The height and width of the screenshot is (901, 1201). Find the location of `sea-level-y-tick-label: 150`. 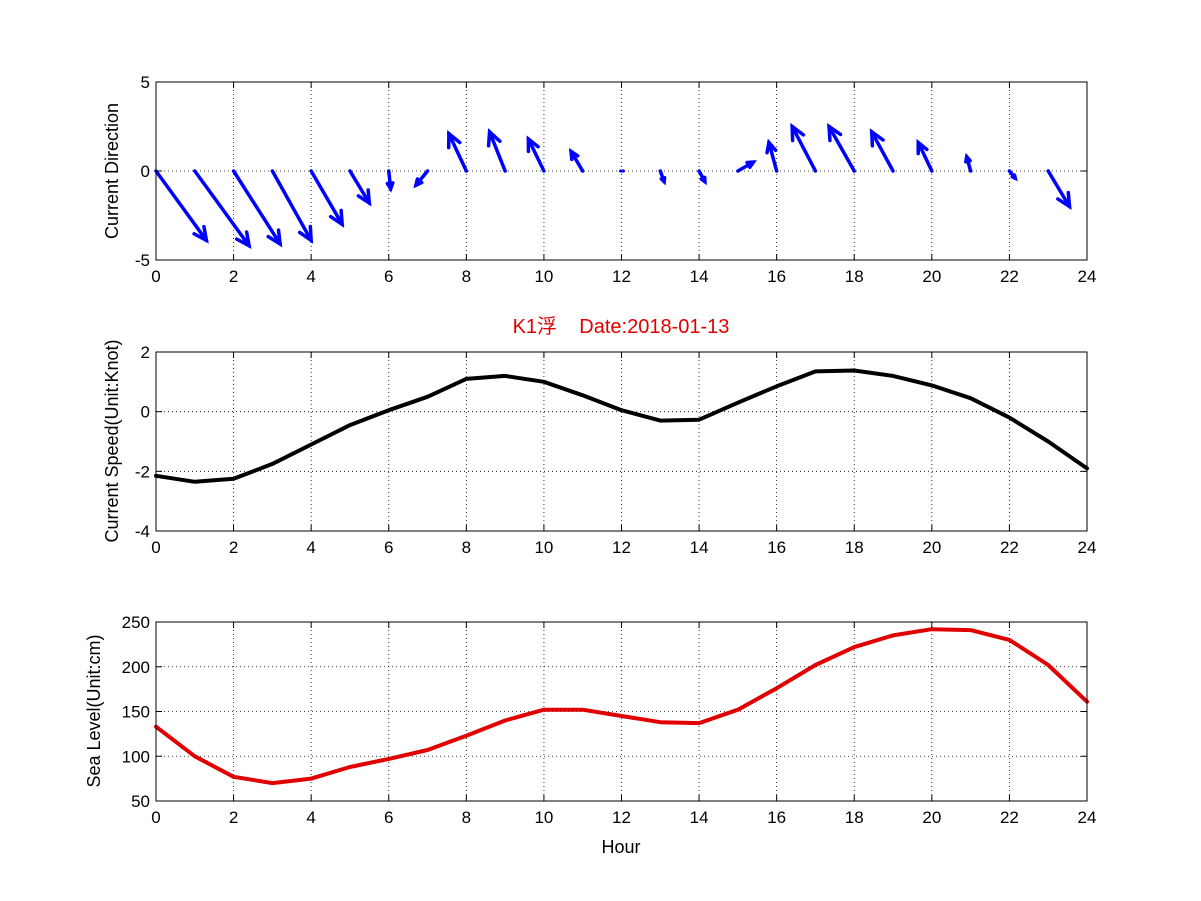

sea-level-y-tick-label: 150 is located at coordinates (136, 712).